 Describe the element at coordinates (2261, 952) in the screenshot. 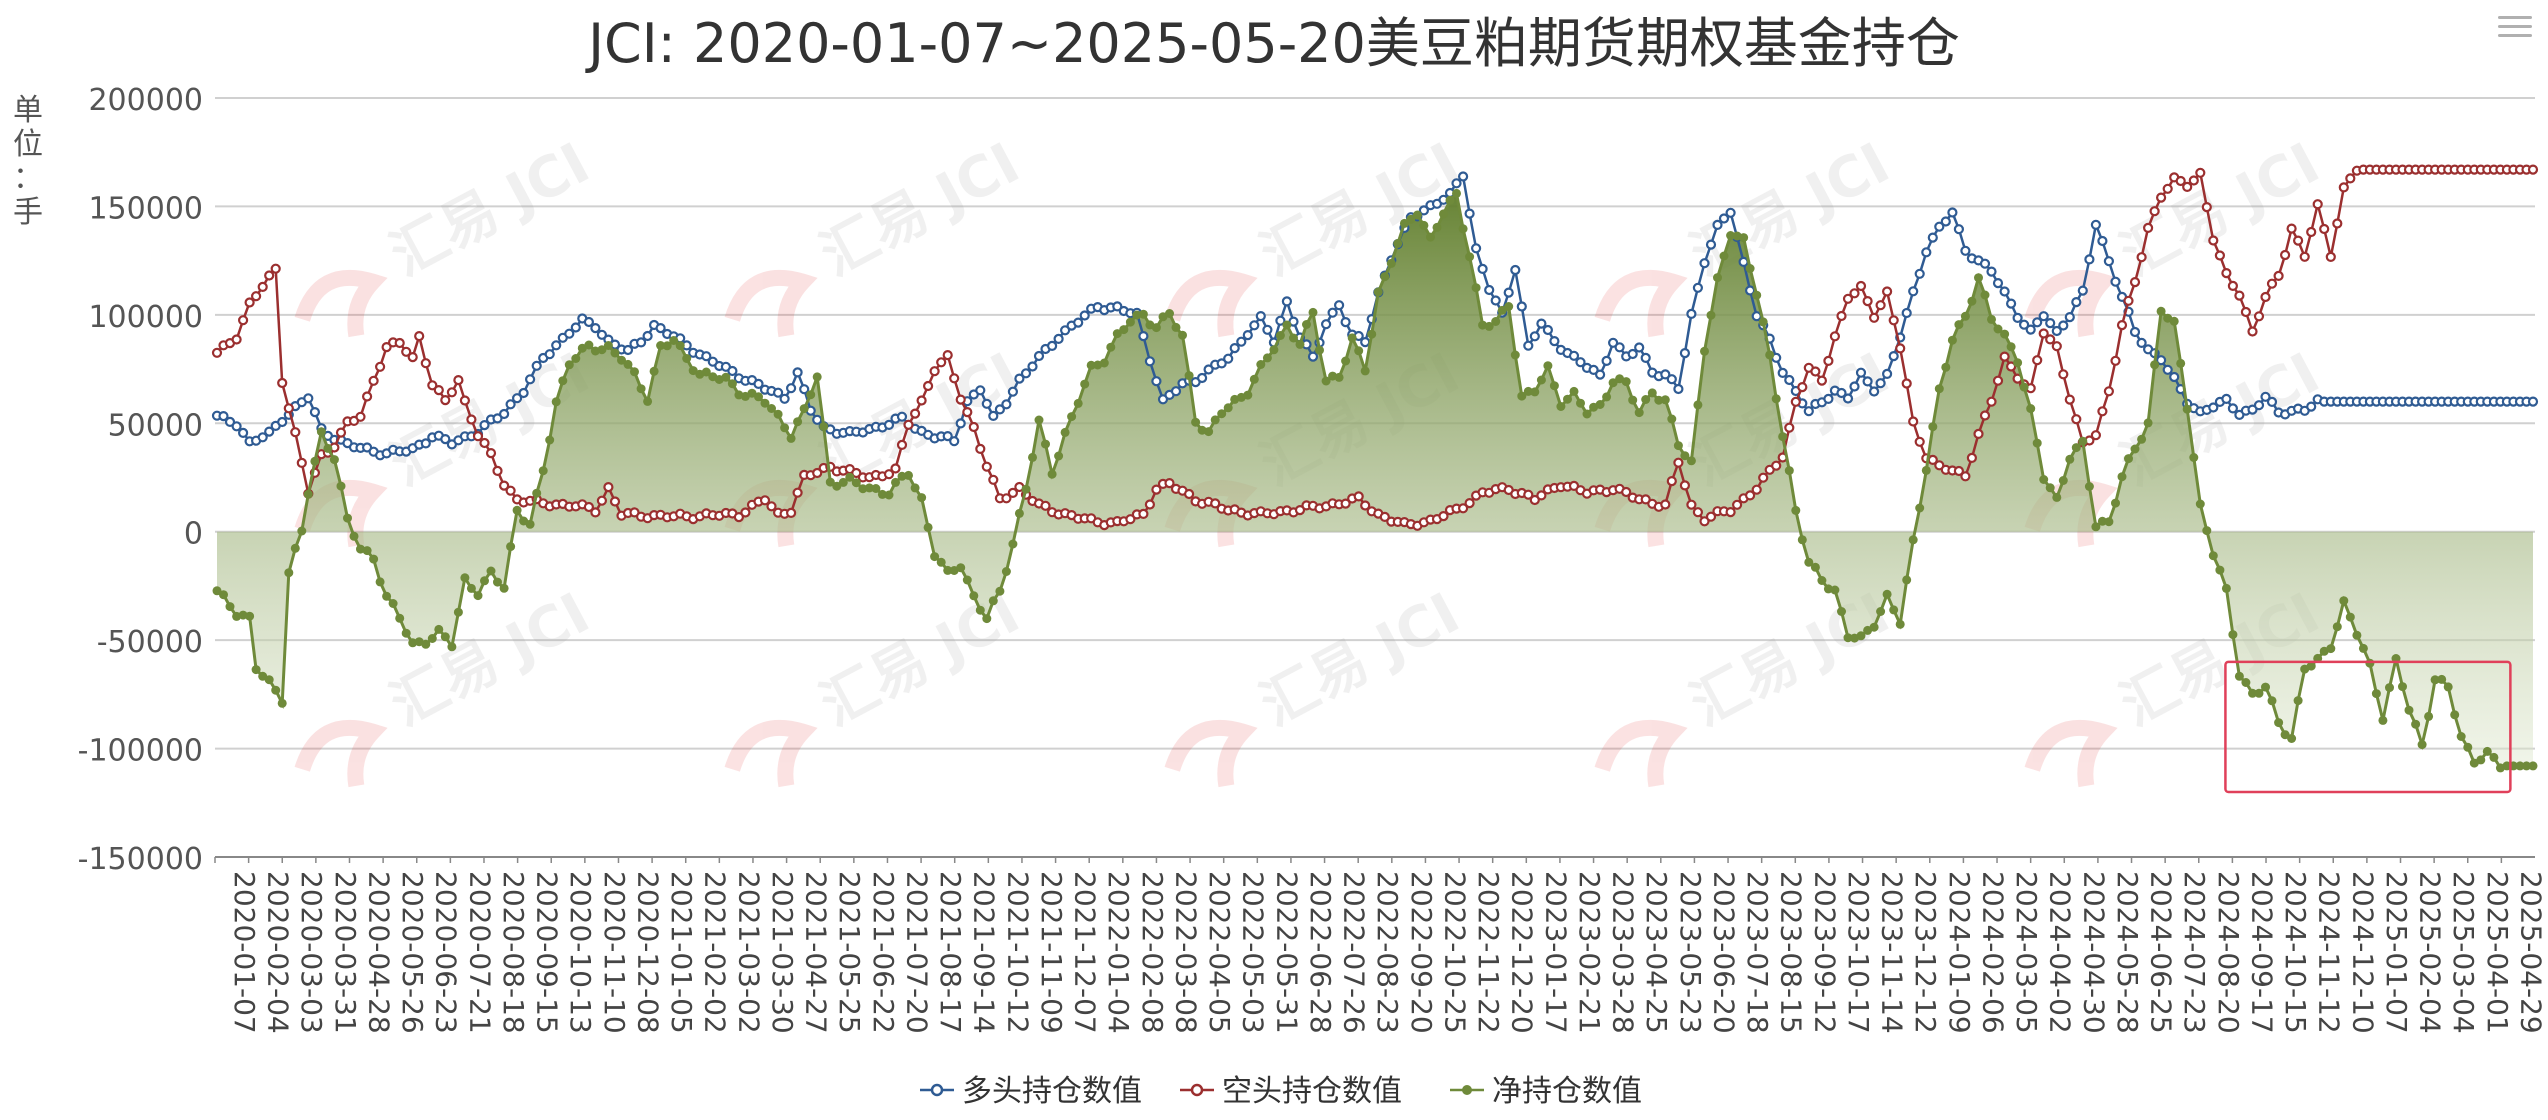

I see `x-tick-label: 2024-09-17` at that location.